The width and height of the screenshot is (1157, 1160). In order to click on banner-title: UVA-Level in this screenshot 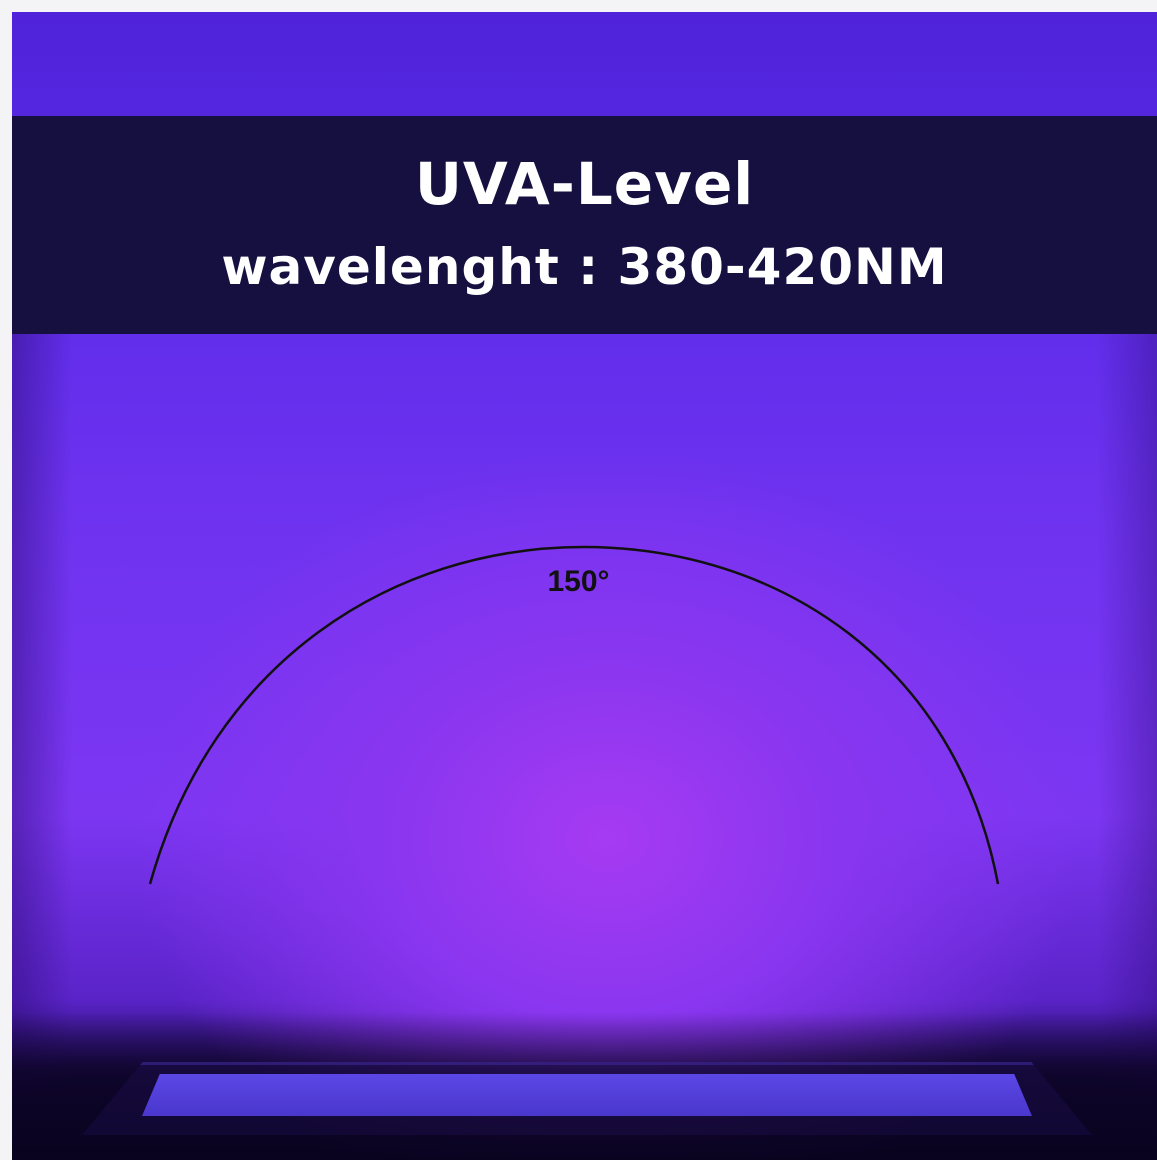, I will do `click(584, 184)`.